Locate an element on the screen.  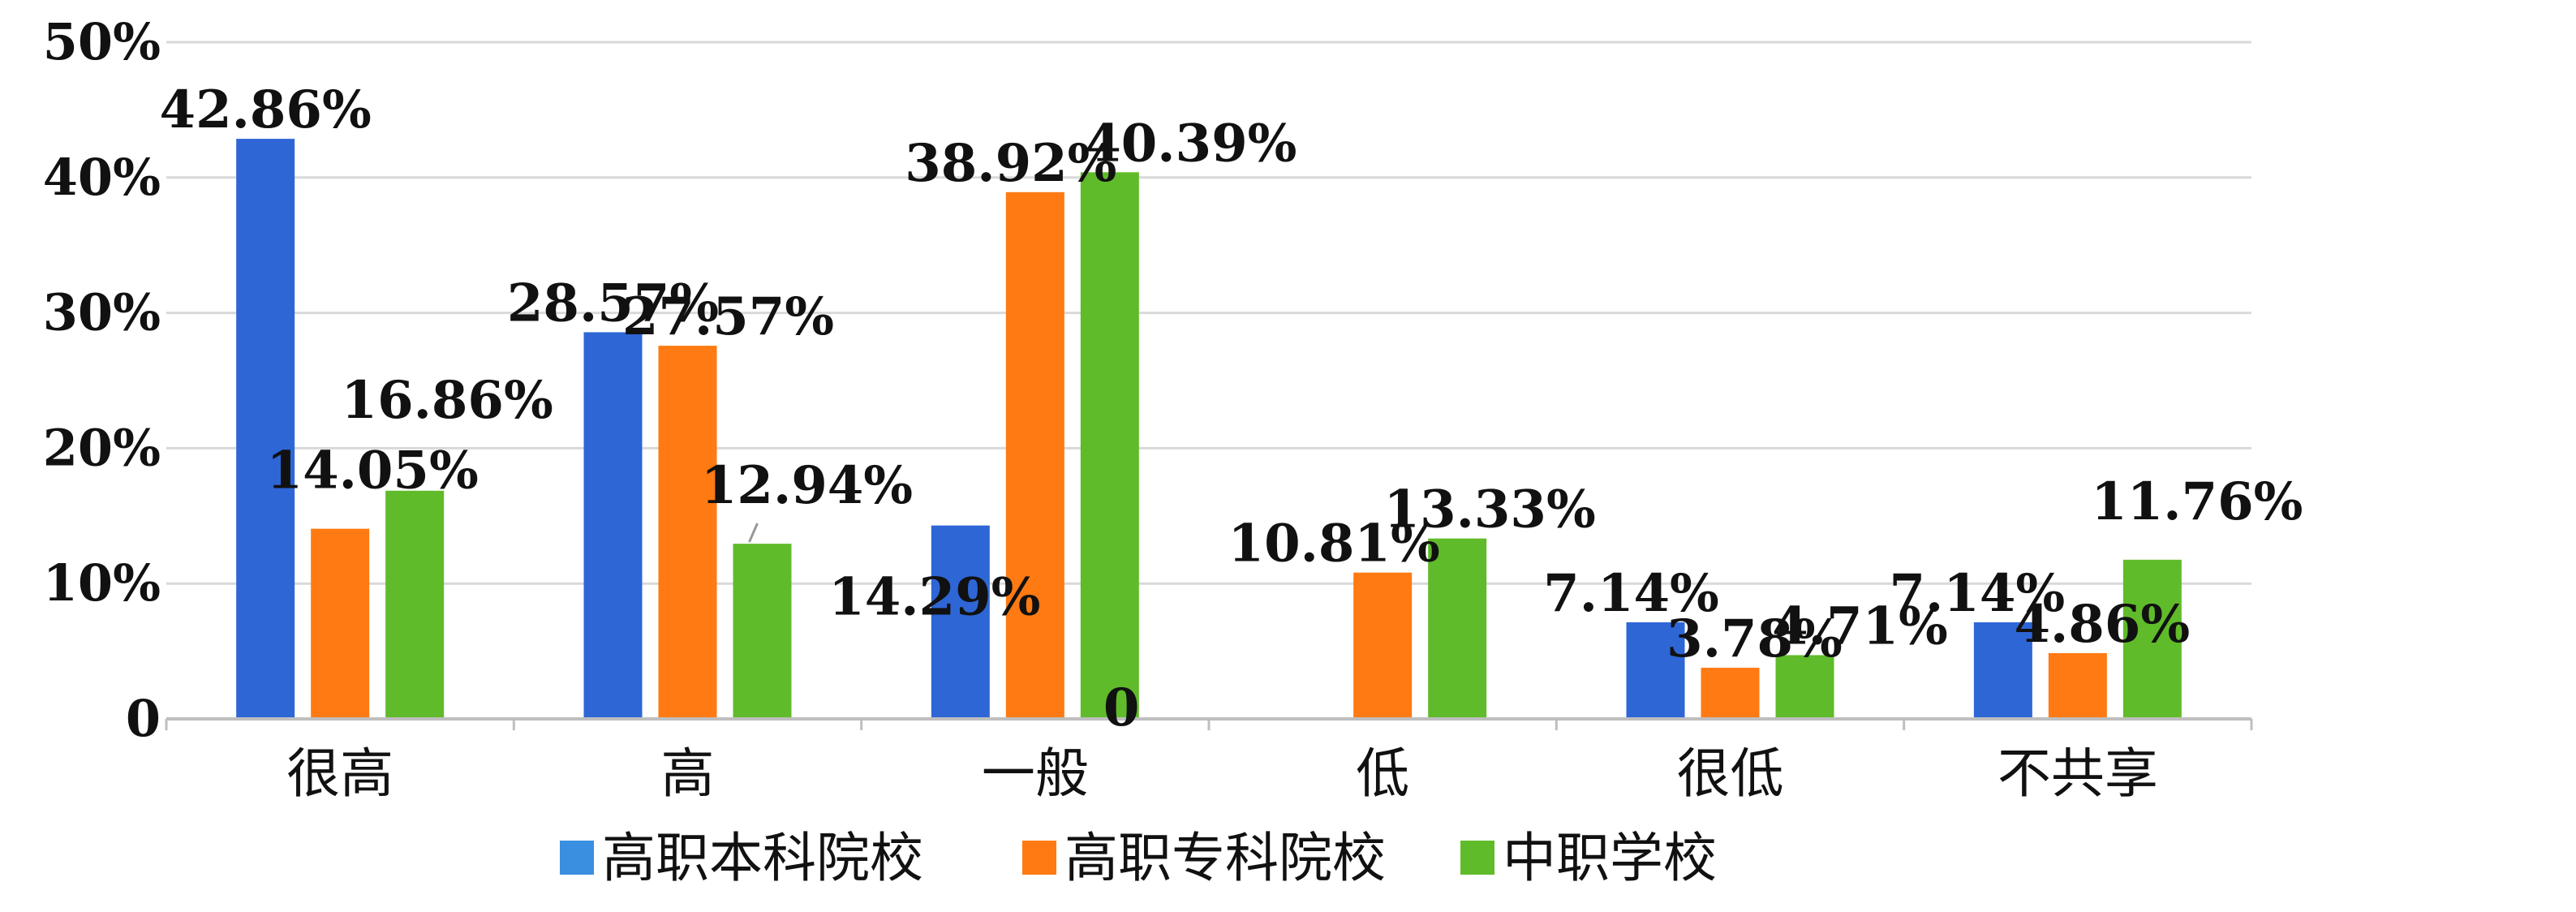
data-label-3-很高: 16.86% is located at coordinates (447, 400).